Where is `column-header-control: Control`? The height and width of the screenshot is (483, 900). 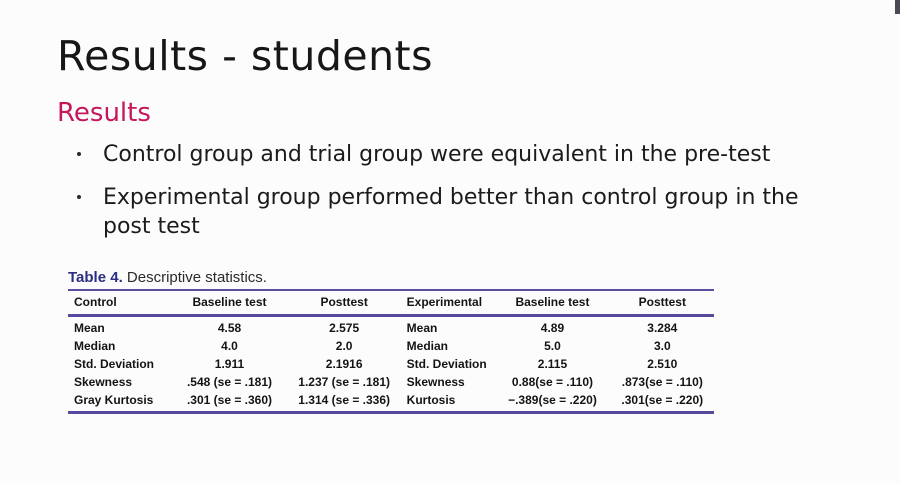
column-header-control: Control is located at coordinates (120, 303).